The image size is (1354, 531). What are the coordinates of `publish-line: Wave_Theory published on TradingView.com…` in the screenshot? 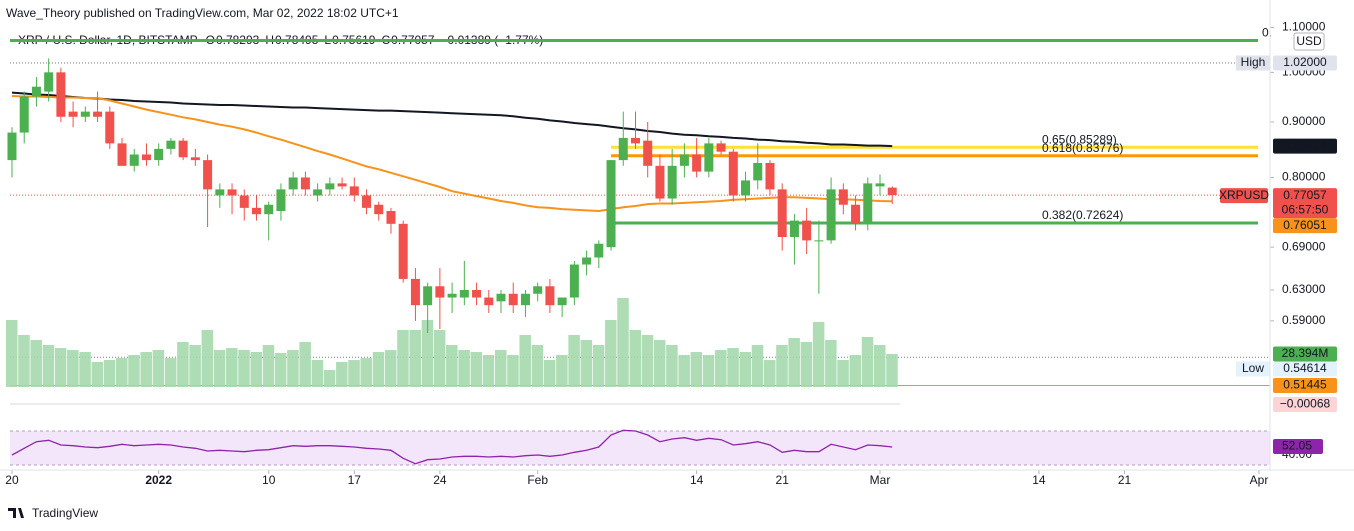 It's located at (202, 13).